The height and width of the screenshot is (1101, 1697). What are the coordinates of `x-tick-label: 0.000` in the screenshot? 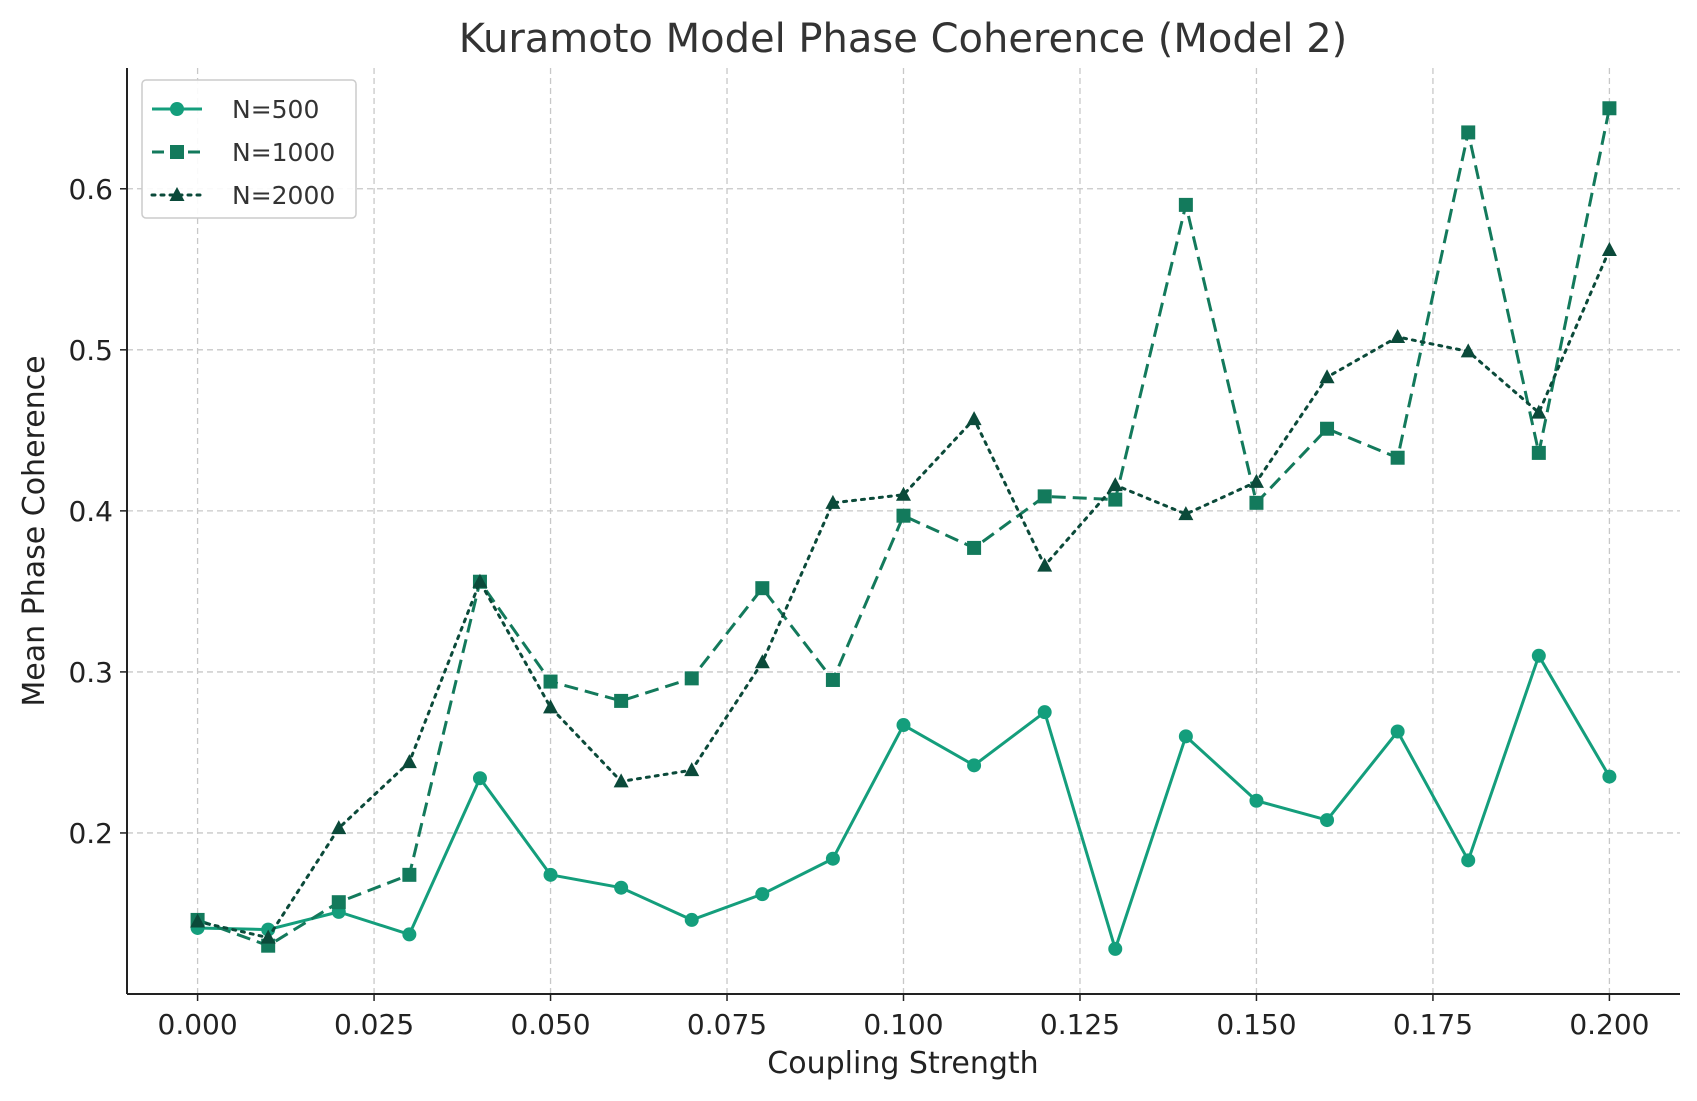 It's located at (198, 1024).